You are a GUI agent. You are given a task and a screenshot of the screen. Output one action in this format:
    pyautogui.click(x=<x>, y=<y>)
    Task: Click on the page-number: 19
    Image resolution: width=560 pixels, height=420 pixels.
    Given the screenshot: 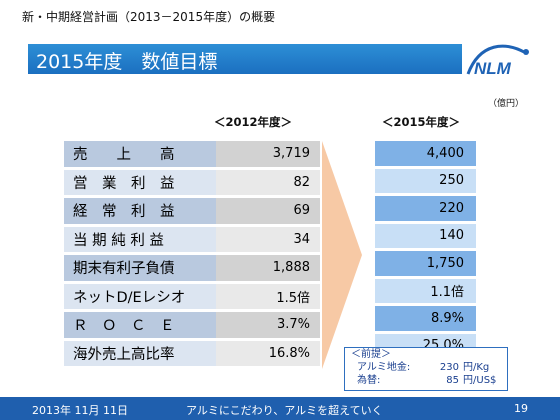 What is the action you would take?
    pyautogui.click(x=521, y=408)
    